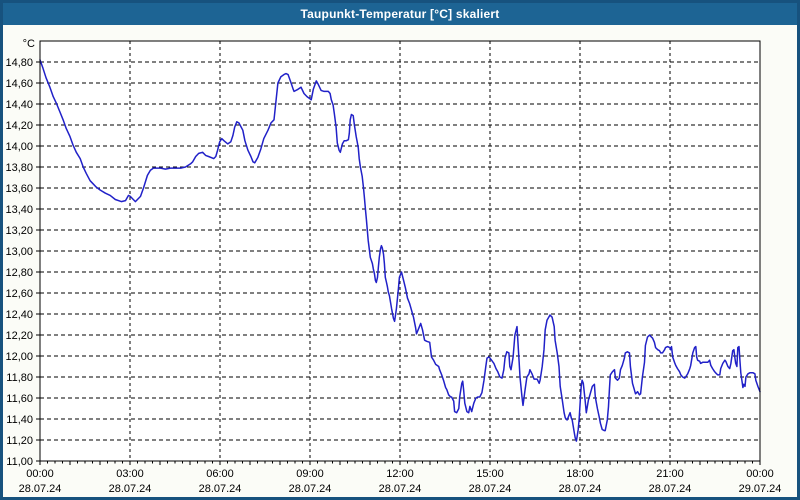  Describe the element at coordinates (19, 231) in the screenshot. I see `svg-text: 13,20` at that location.